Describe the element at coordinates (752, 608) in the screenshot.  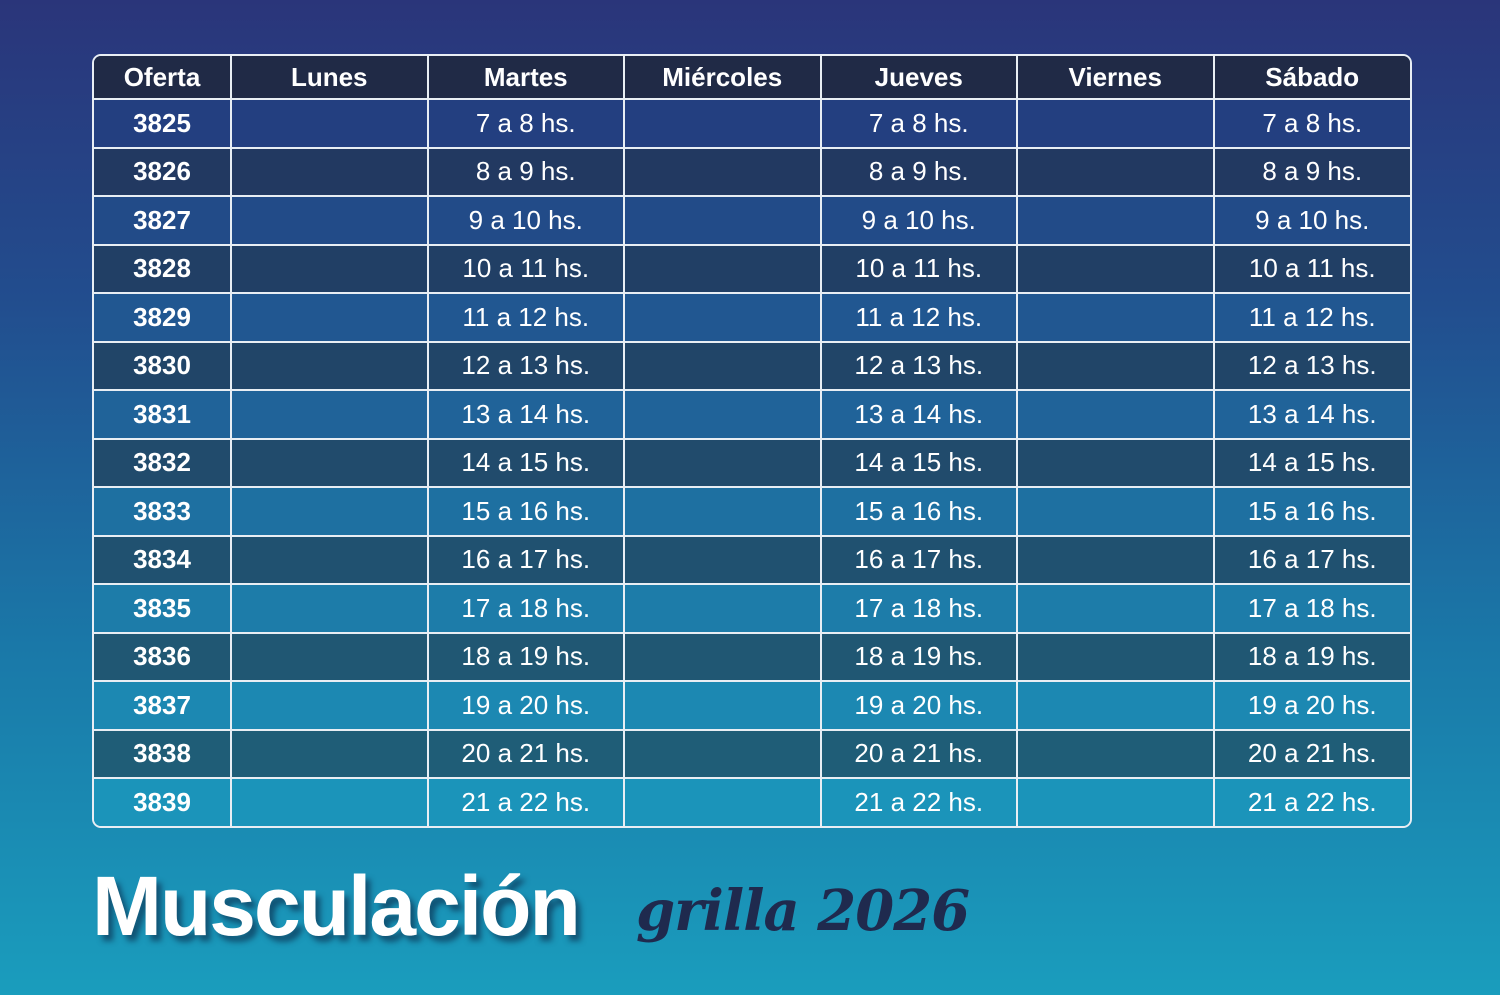
I see `table-row: 3835 17 a 18 hs. 17 a 18 hs. 17 a 18 hs.` at that location.